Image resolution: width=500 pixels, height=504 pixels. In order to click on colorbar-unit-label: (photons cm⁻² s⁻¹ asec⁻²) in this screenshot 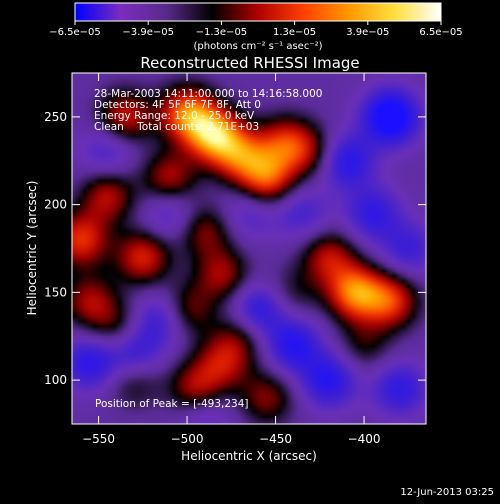, I will do `click(257, 46)`.